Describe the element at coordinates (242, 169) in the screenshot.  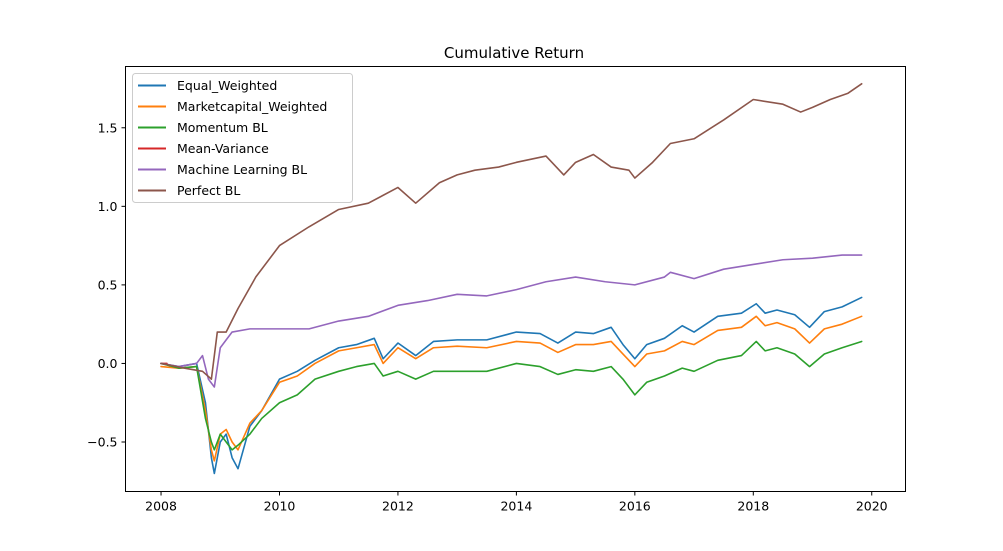
I see `legend-label: Machine Learning BL` at that location.